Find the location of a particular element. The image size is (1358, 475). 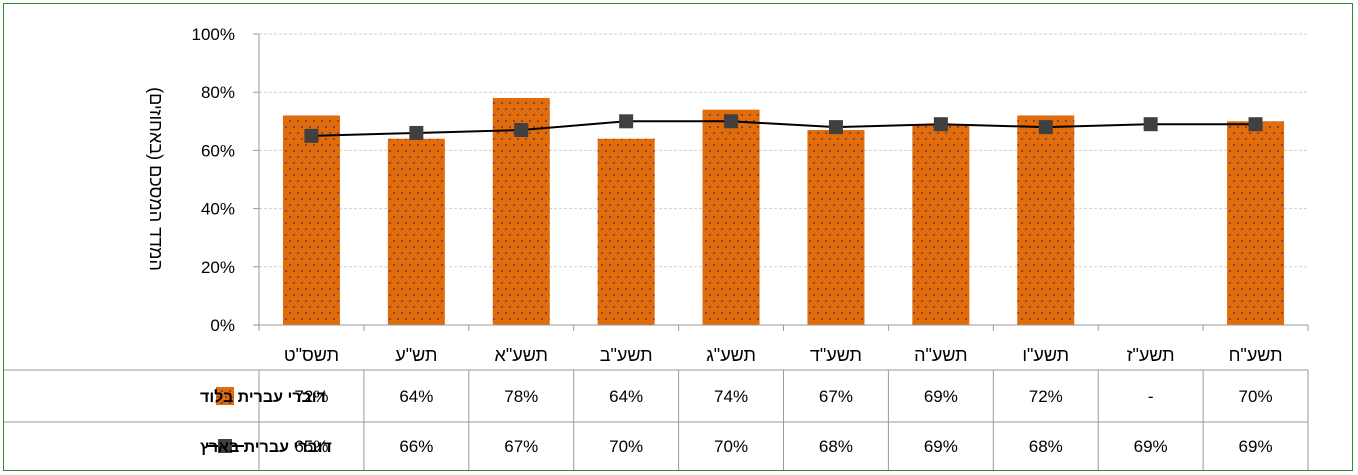

y-tick-label: 100% is located at coordinates (213, 34).